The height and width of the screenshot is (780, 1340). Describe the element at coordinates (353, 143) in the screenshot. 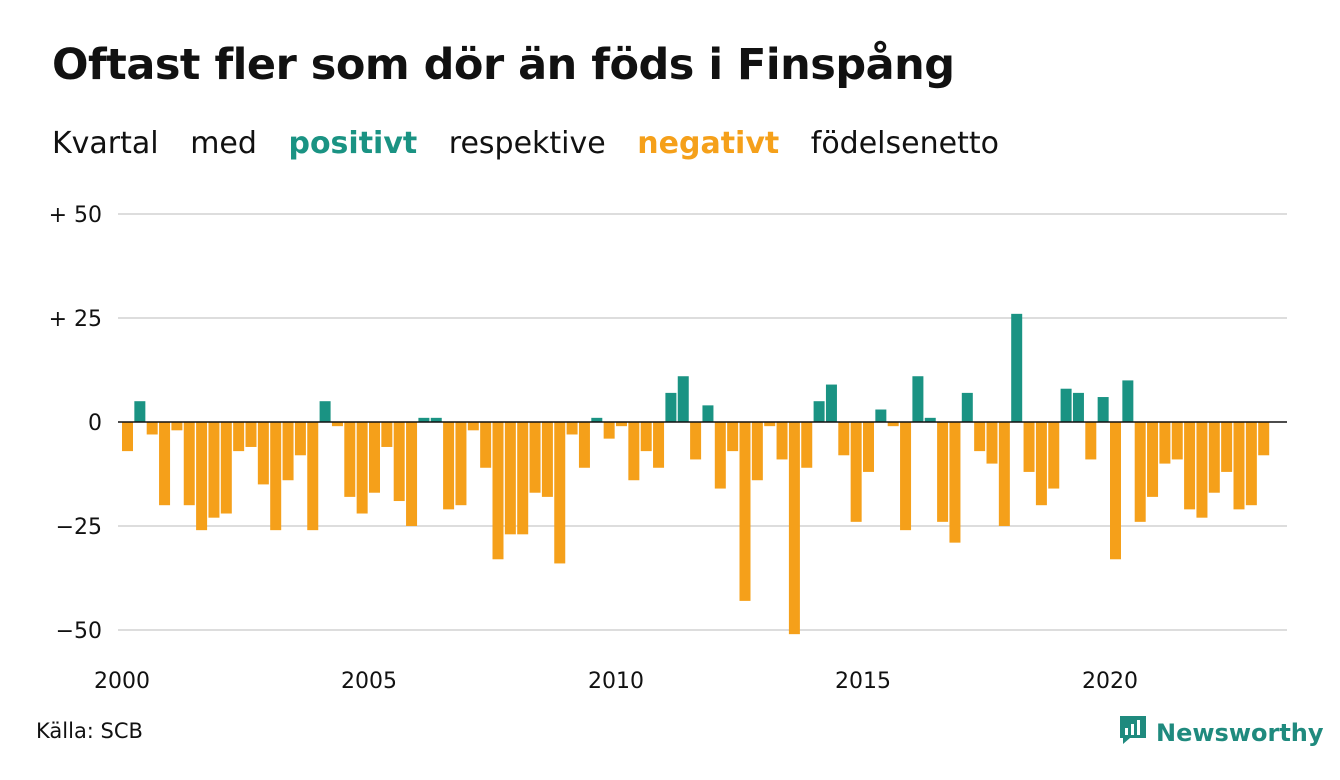

I see `legend-positive-label: positivt` at that location.